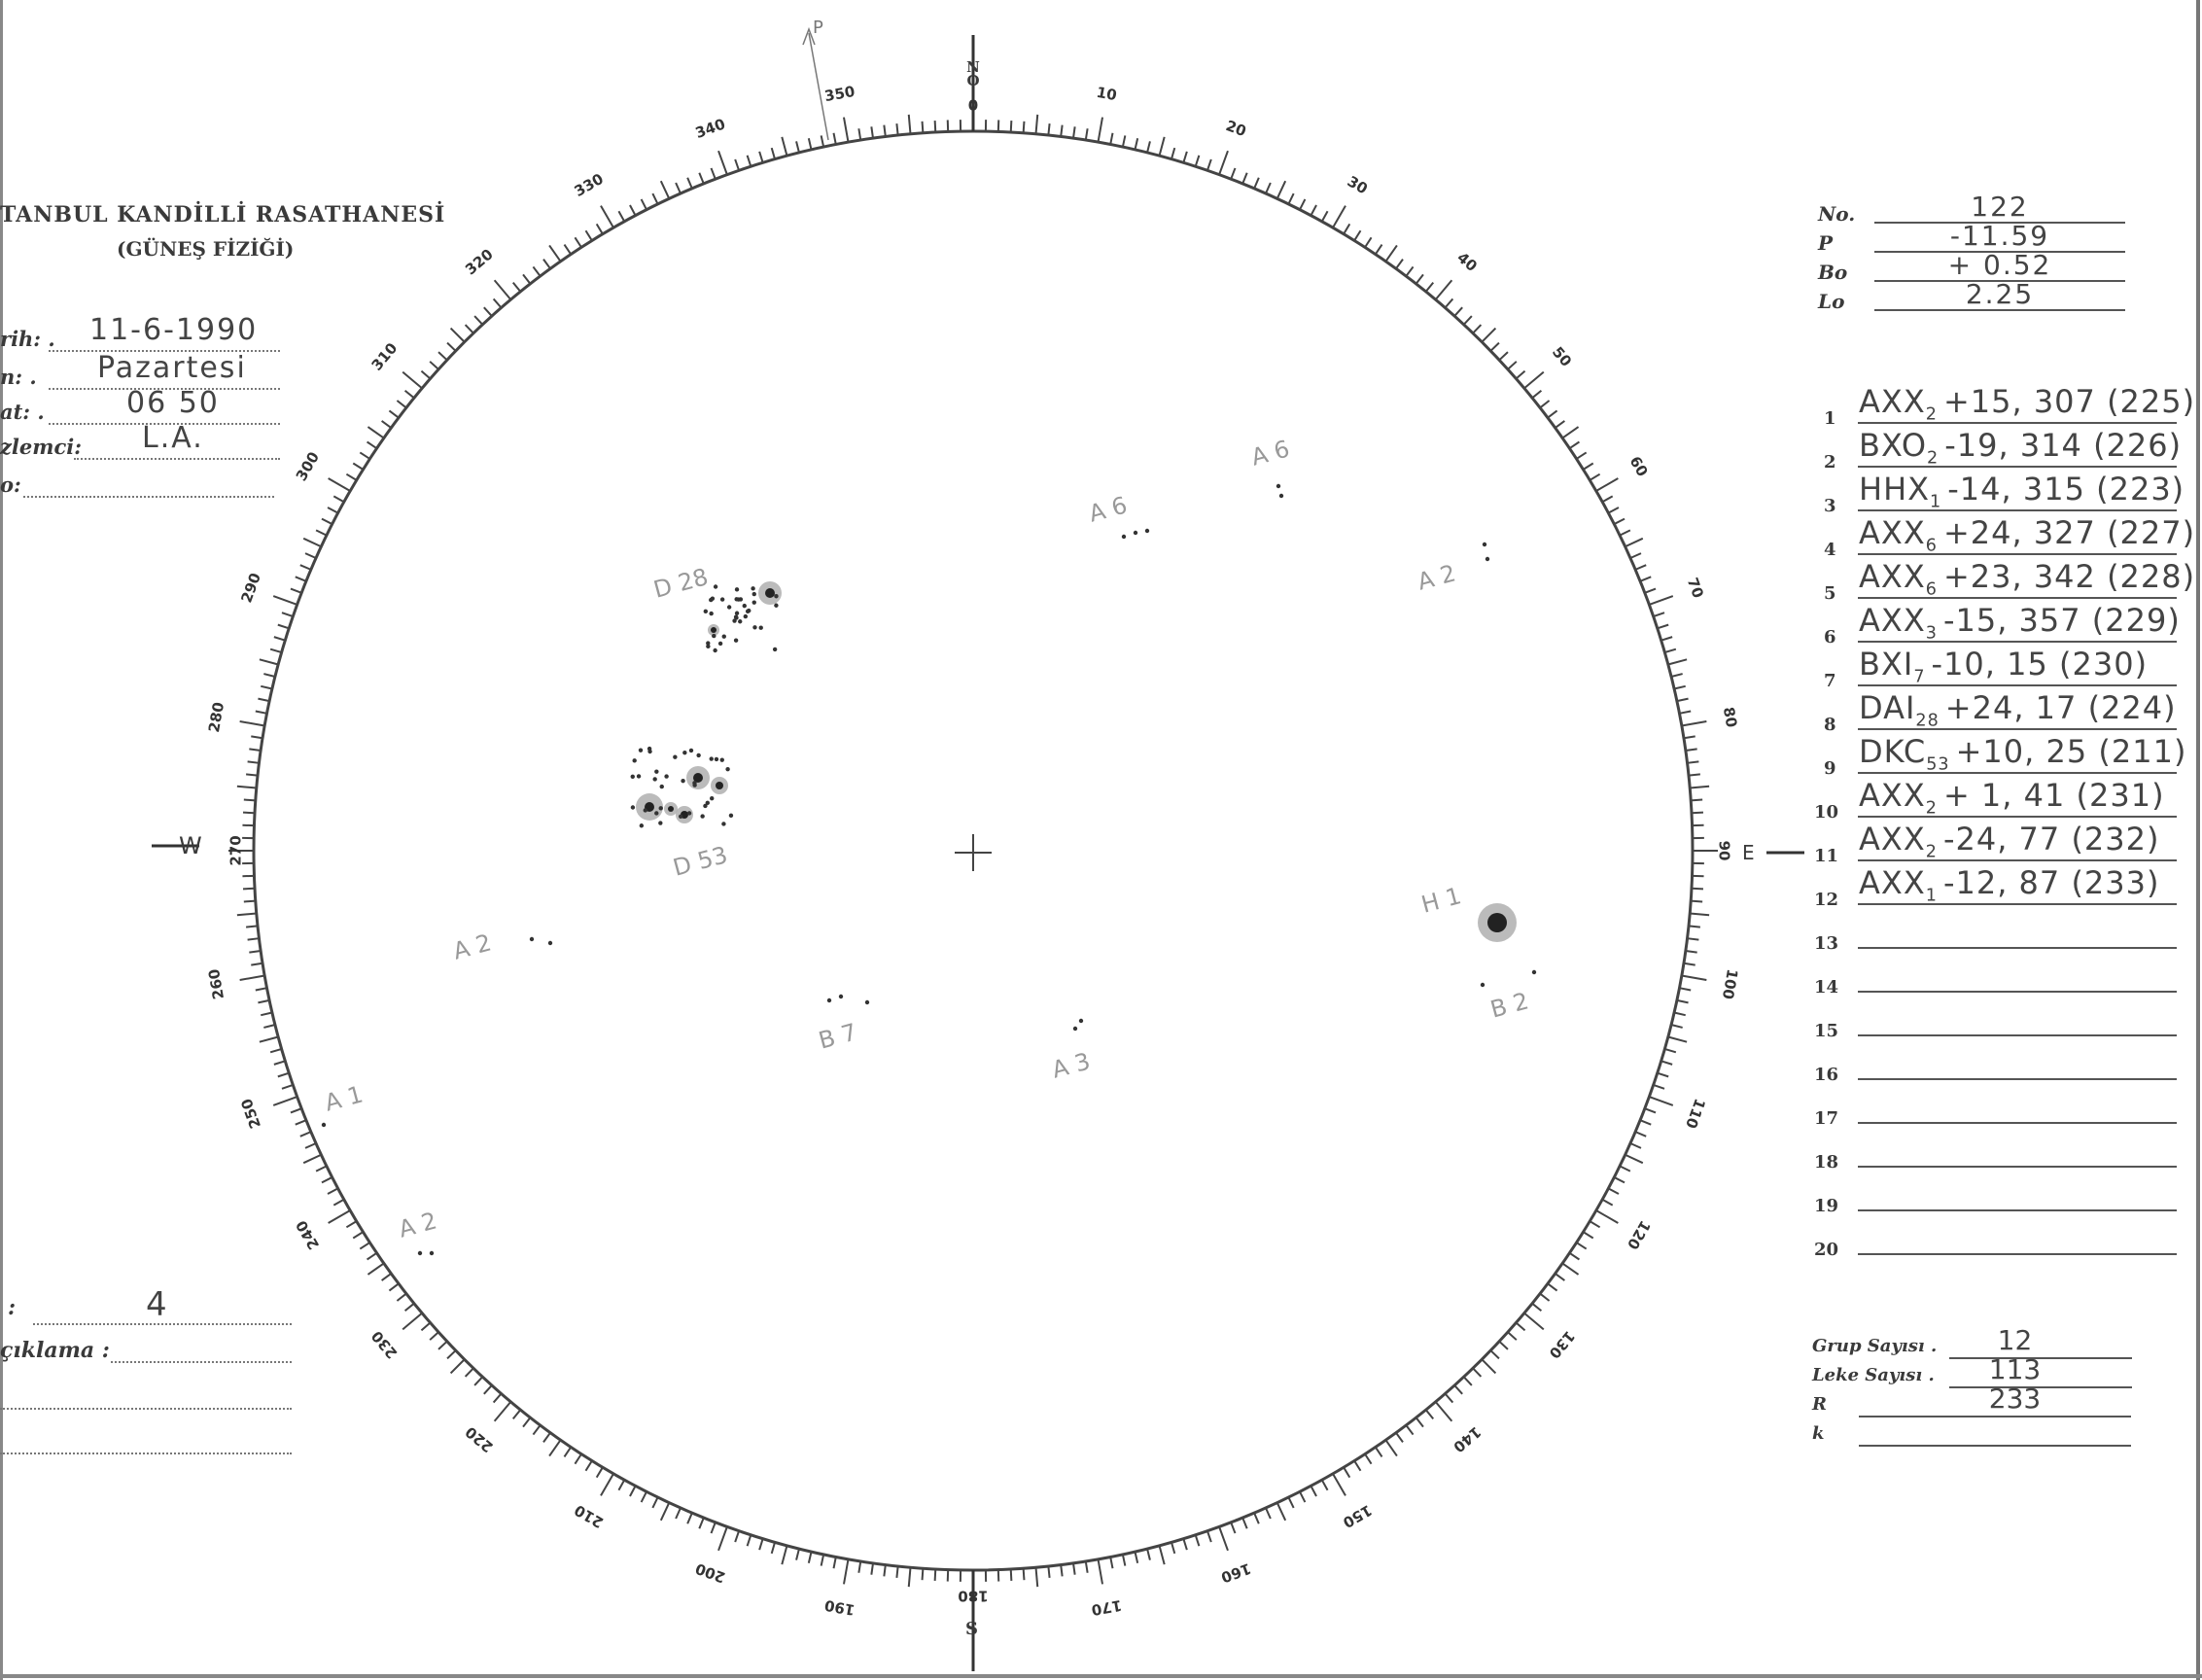 The width and height of the screenshot is (2202, 1680). I want to click on group-spot-count: 2, so click(1934, 458).